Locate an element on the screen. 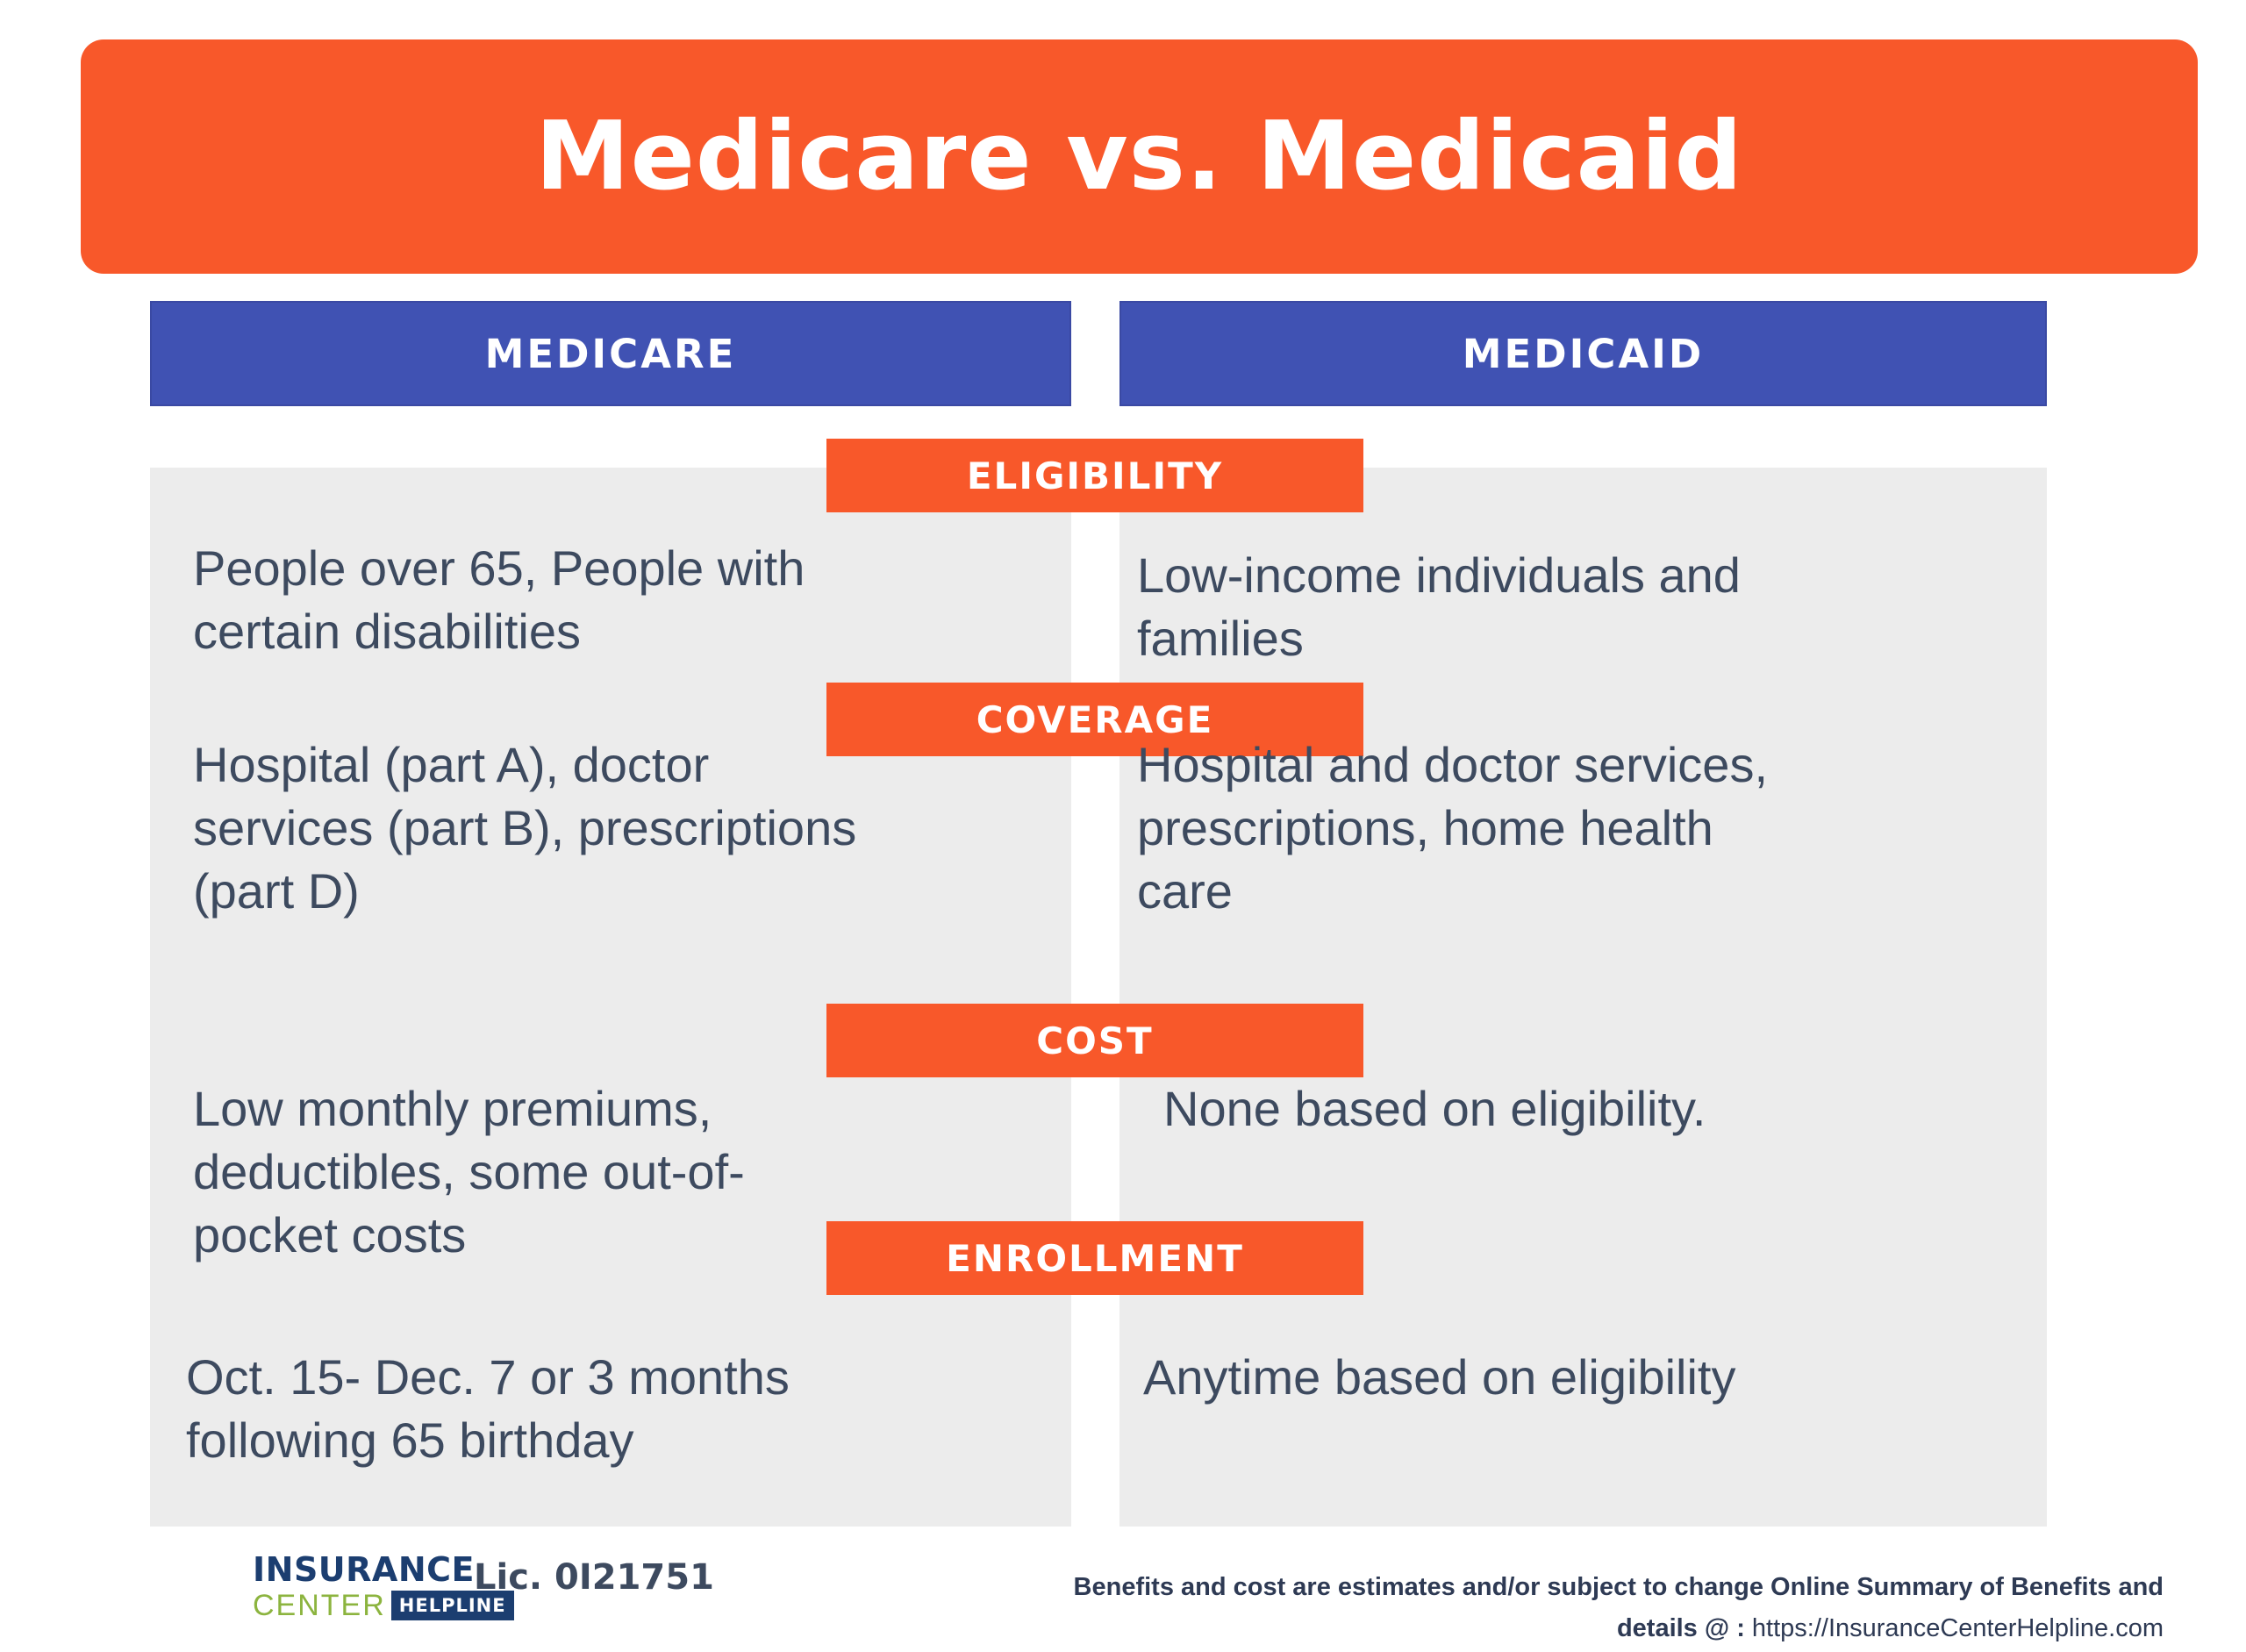  cell-eligibility-medicaid: Low-income individuals and families is located at coordinates (1439, 606).